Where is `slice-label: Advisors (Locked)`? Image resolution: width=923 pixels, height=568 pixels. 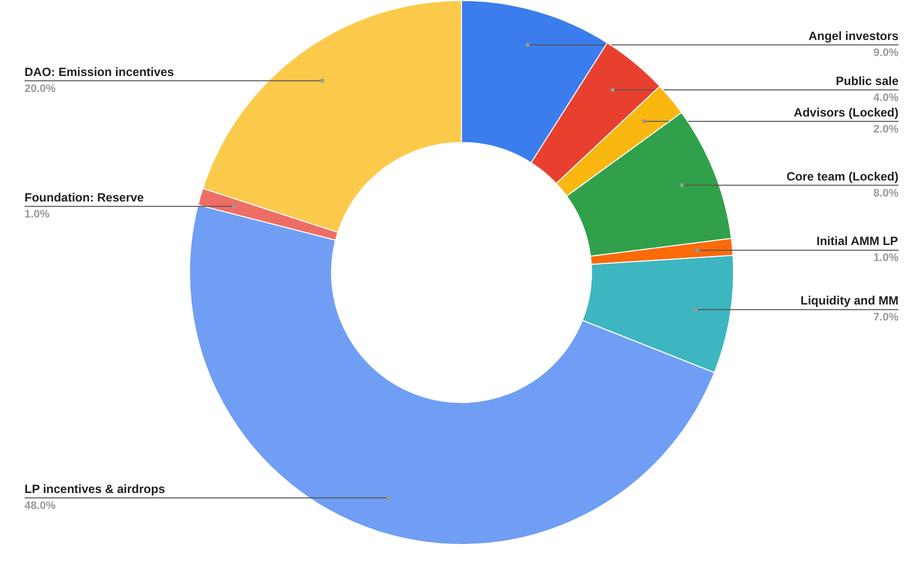 slice-label: Advisors (Locked) is located at coordinates (846, 112).